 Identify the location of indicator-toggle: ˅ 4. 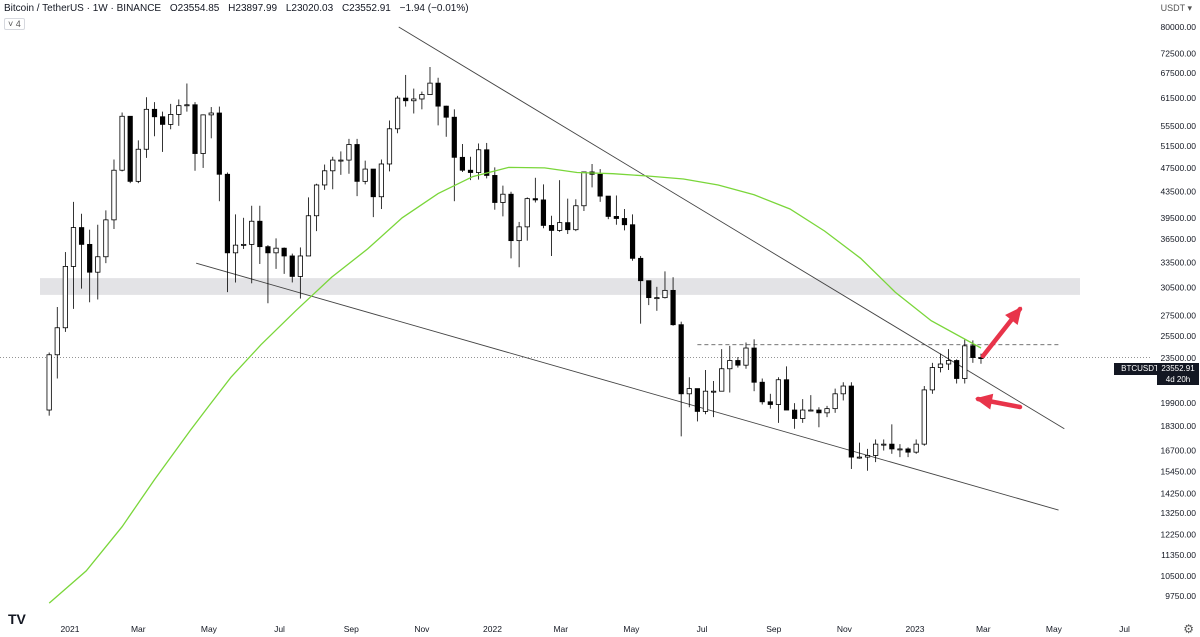
(14, 24).